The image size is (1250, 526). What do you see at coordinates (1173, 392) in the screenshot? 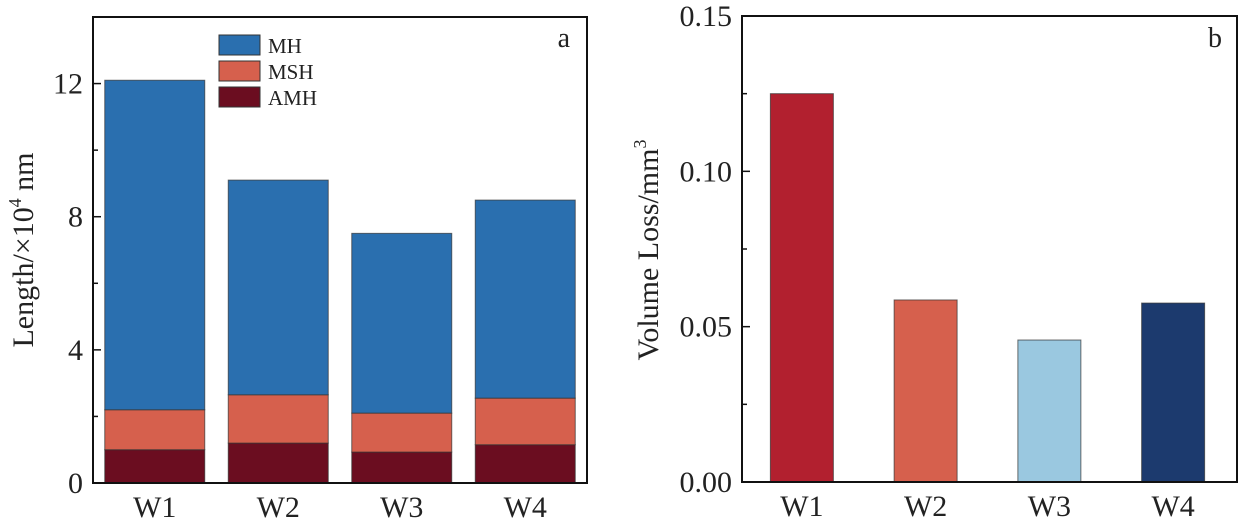
I see `bar-w4` at bounding box center [1173, 392].